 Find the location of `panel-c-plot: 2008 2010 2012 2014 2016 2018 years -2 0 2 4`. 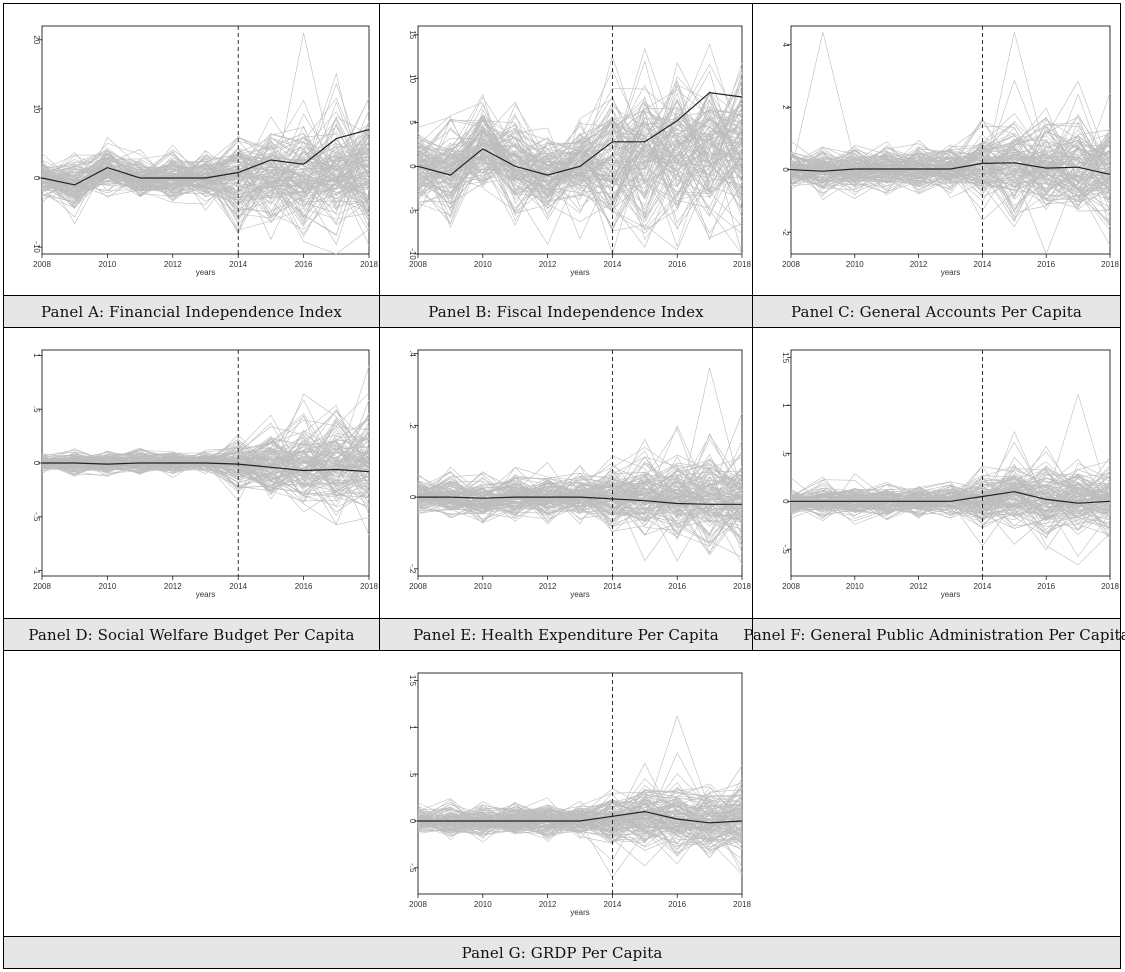

panel-c-plot: 2008 2010 2012 2014 2016 2018 years -2 0 2 4 is located at coordinates (950, 151).